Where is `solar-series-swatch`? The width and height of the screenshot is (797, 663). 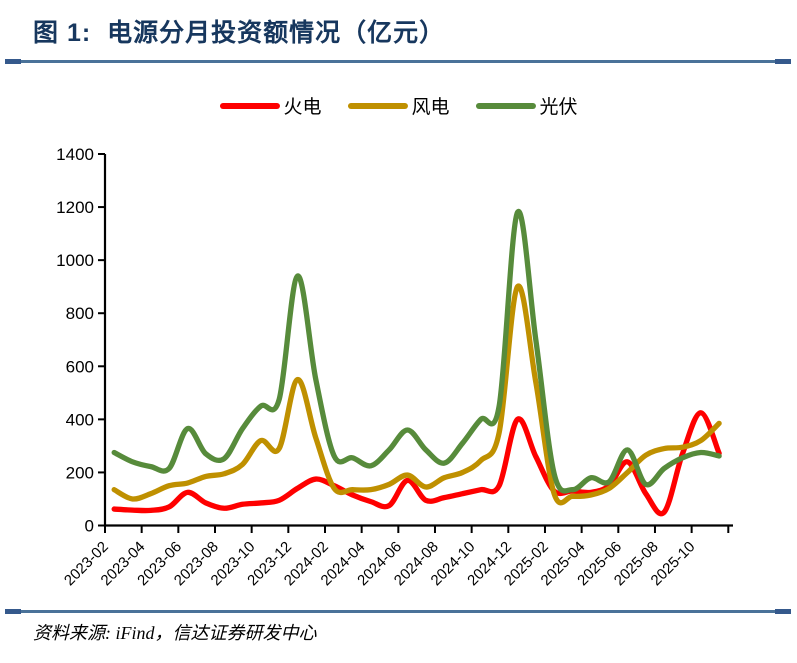
solar-series-swatch is located at coordinates (505, 105).